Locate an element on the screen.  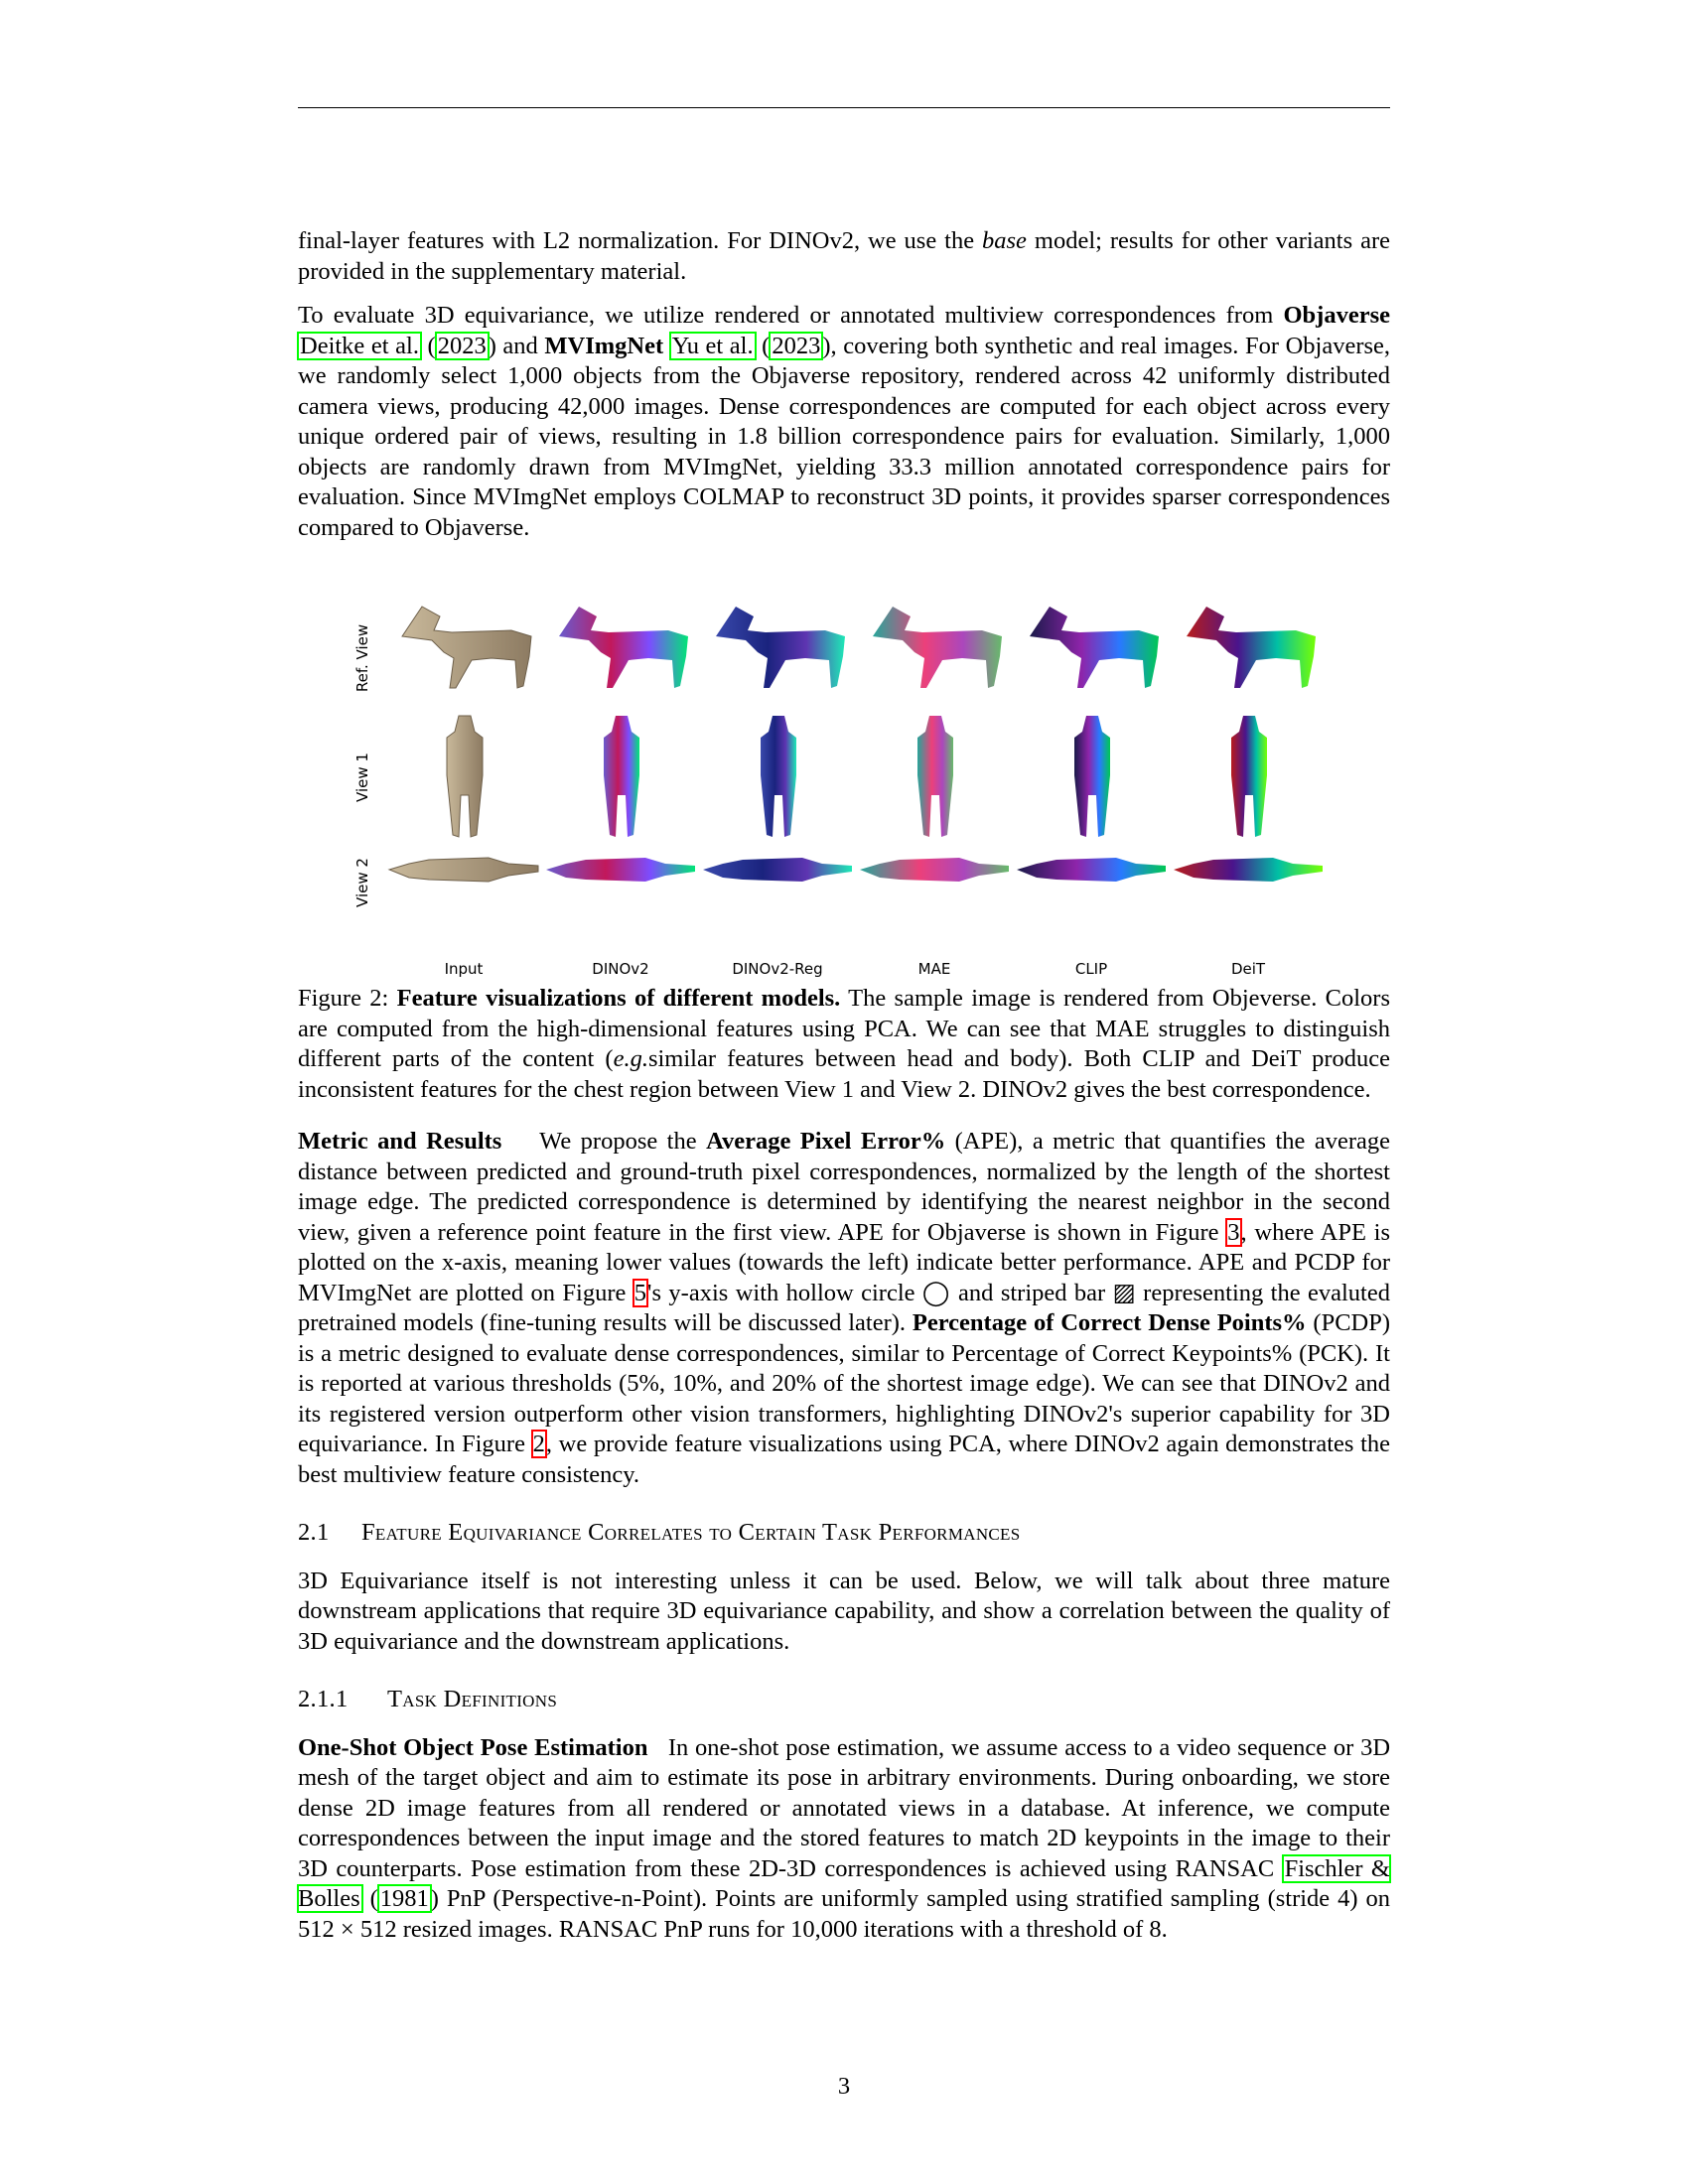
row-label-view-2: View 2 is located at coordinates (362, 882).